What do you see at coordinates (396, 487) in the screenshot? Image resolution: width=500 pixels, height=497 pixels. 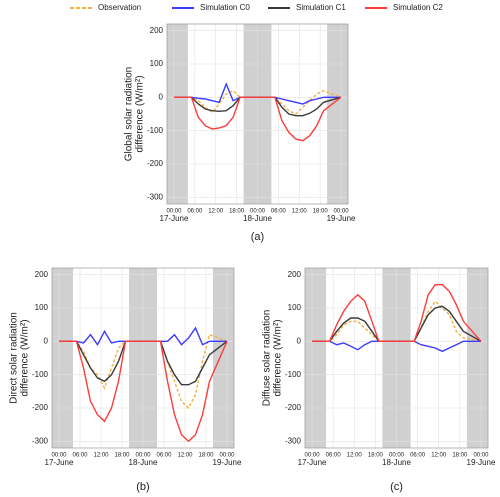 I see `caption: (c)` at bounding box center [396, 487].